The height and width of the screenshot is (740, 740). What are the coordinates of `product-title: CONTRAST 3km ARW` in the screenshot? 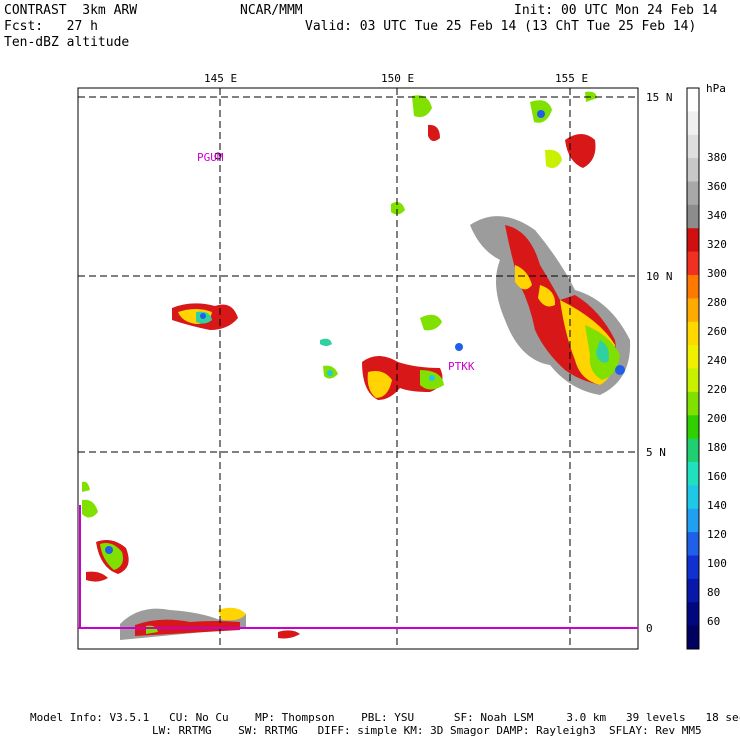 It's located at (71, 10).